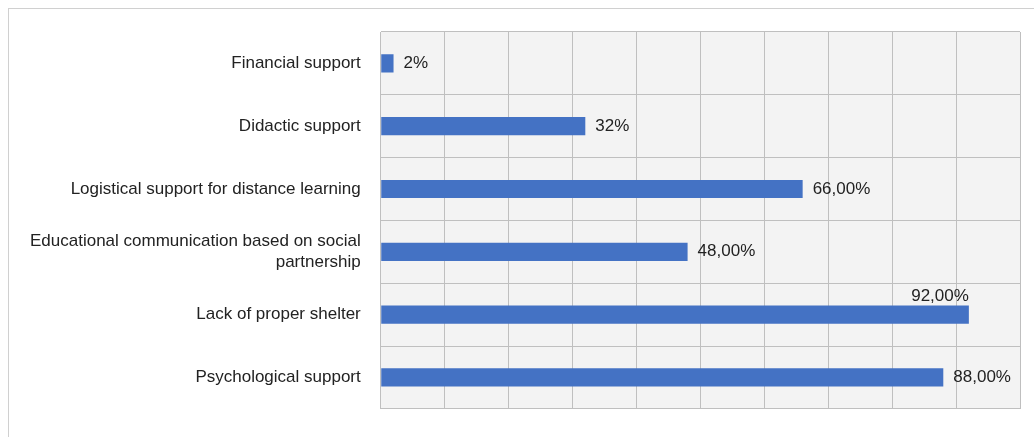 The height and width of the screenshot is (439, 1036). Describe the element at coordinates (300, 125) in the screenshot. I see `y-tick-label: Didactic support` at that location.